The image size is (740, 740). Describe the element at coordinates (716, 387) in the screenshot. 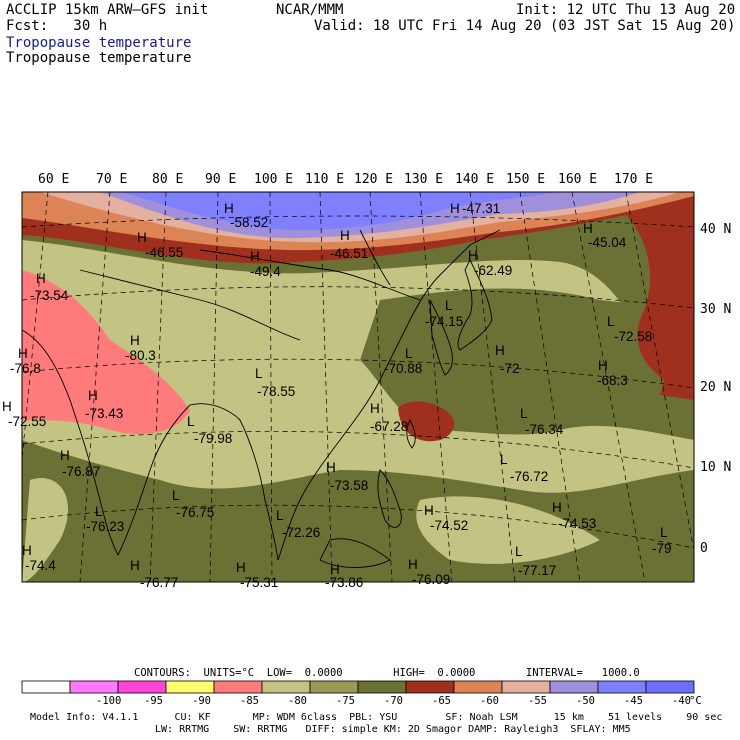

I see `lat-label: 20 N` at that location.